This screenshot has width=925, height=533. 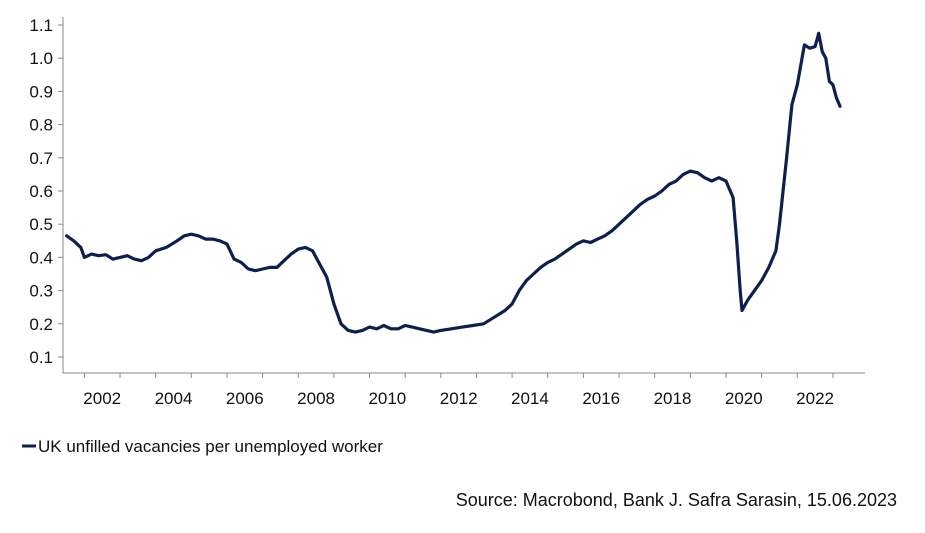 I want to click on y-tick-label: 0.2, so click(x=41, y=324).